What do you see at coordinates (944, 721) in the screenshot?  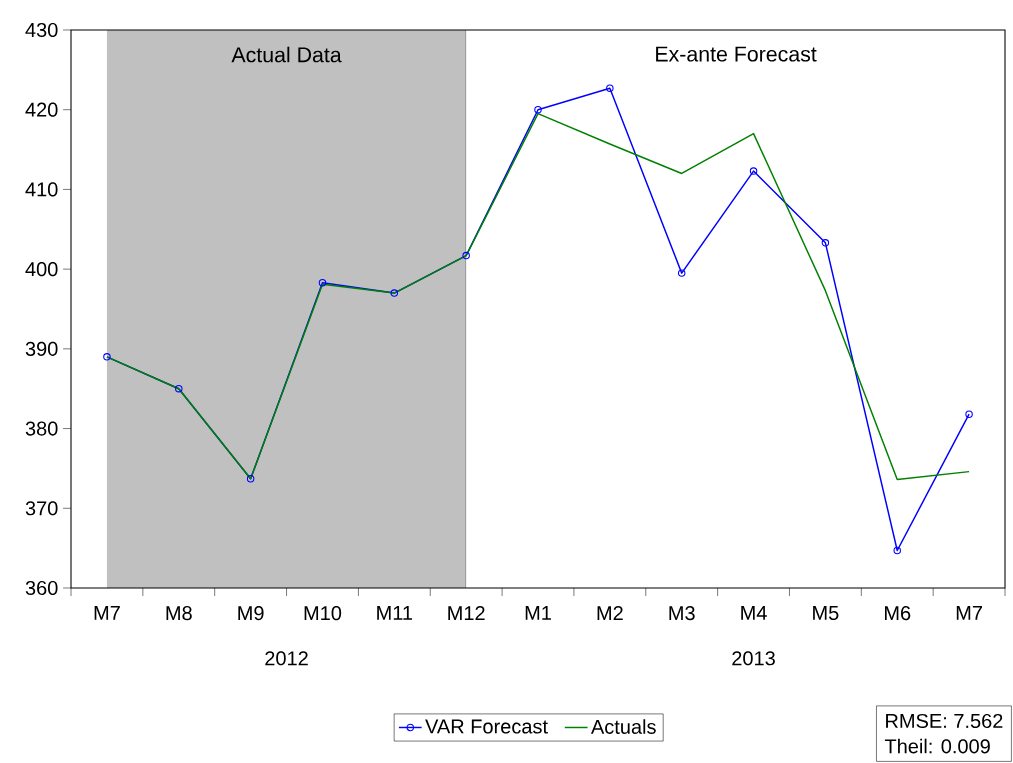 I see `text: RMSE: 7.562` at bounding box center [944, 721].